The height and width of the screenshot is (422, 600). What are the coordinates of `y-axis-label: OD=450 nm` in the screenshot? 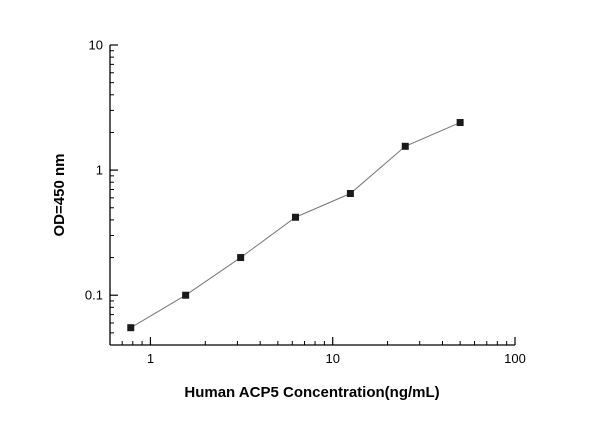 It's located at (59, 195).